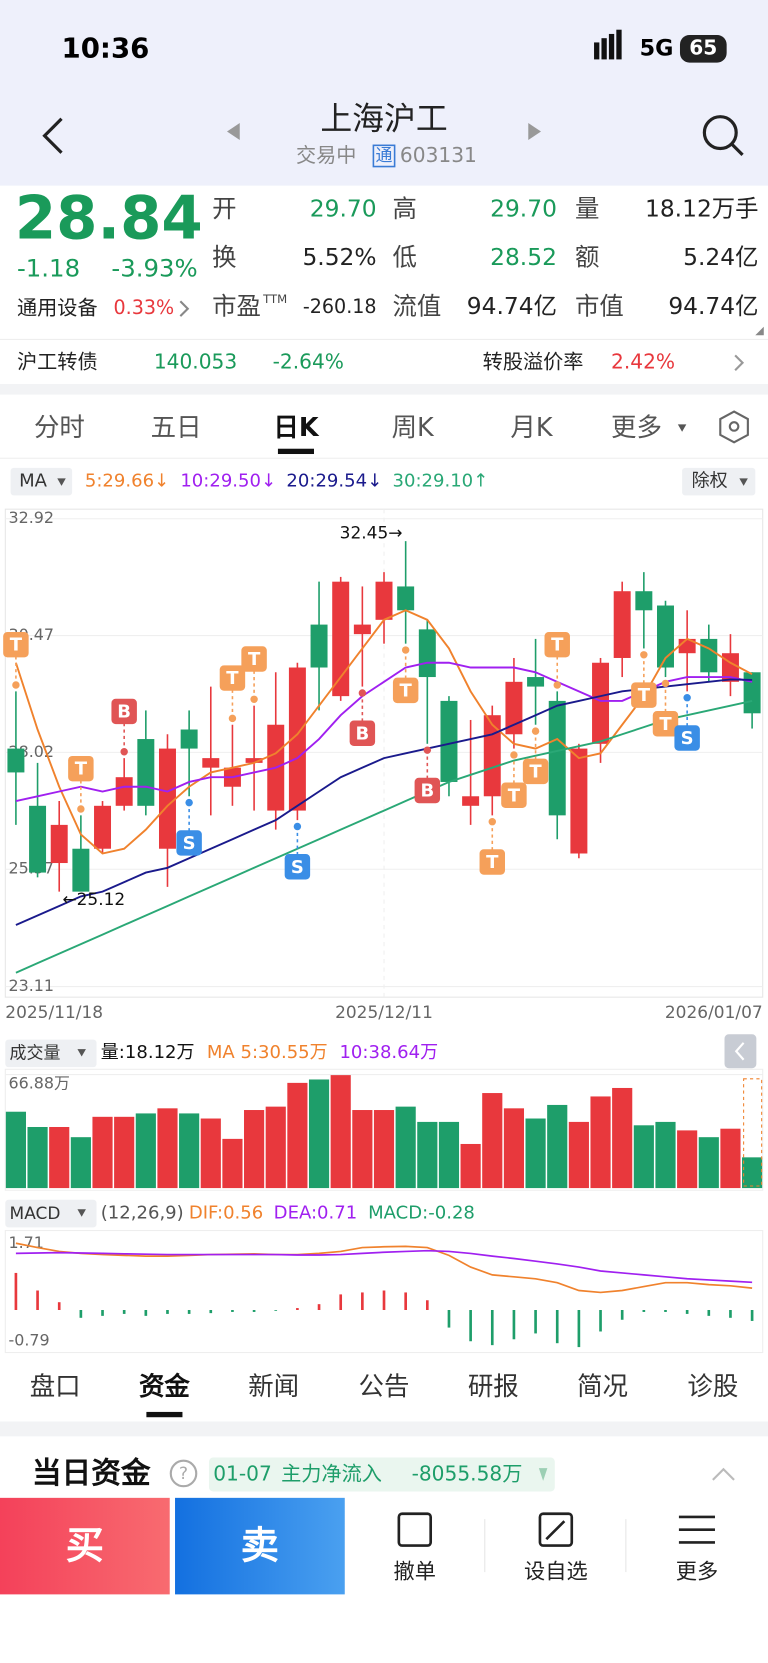 The image size is (768, 1663). Describe the element at coordinates (414, 1571) in the screenshot. I see `action-label: 撤单` at that location.